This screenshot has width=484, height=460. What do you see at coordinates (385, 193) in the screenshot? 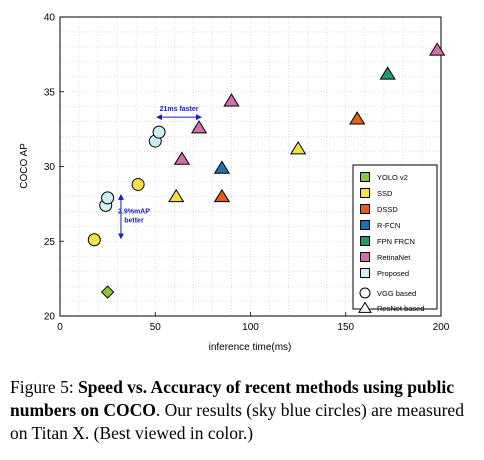
I see `legend-entry-label: SSD` at bounding box center [385, 193].